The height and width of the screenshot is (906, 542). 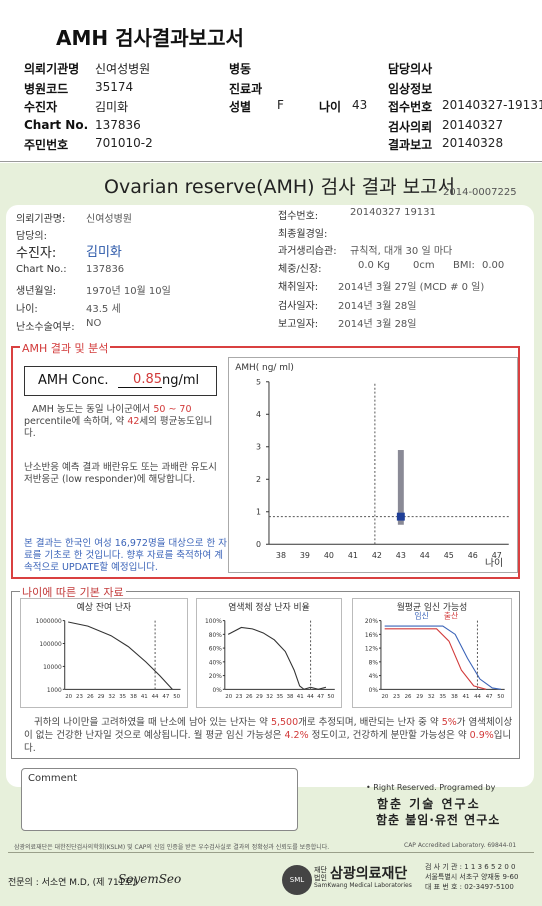 What do you see at coordinates (104, 607) in the screenshot?
I see `eggs-chart-title: 예상 잔여 난자` at bounding box center [104, 607].